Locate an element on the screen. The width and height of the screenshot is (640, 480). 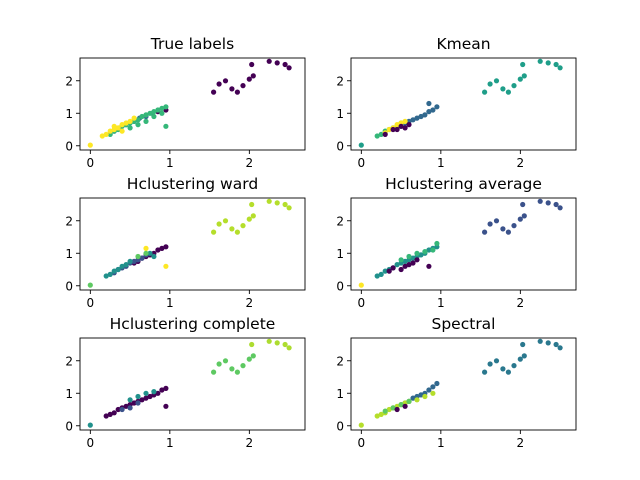
subplot-5: Hclustering complete 0 1 2 0 1 2 is located at coordinates (185, 382).